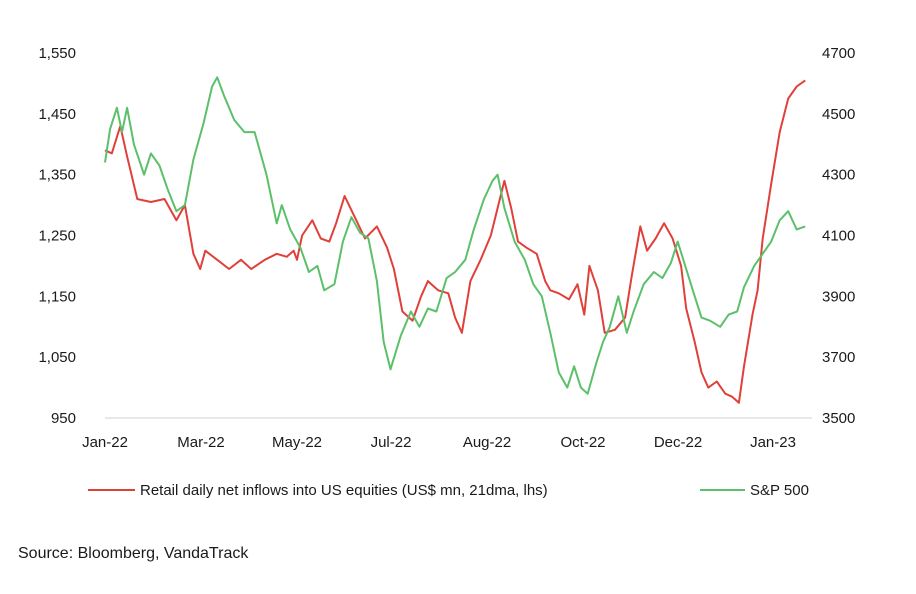 The width and height of the screenshot is (916, 594). I want to click on right-tick-label: 3700, so click(838, 357).